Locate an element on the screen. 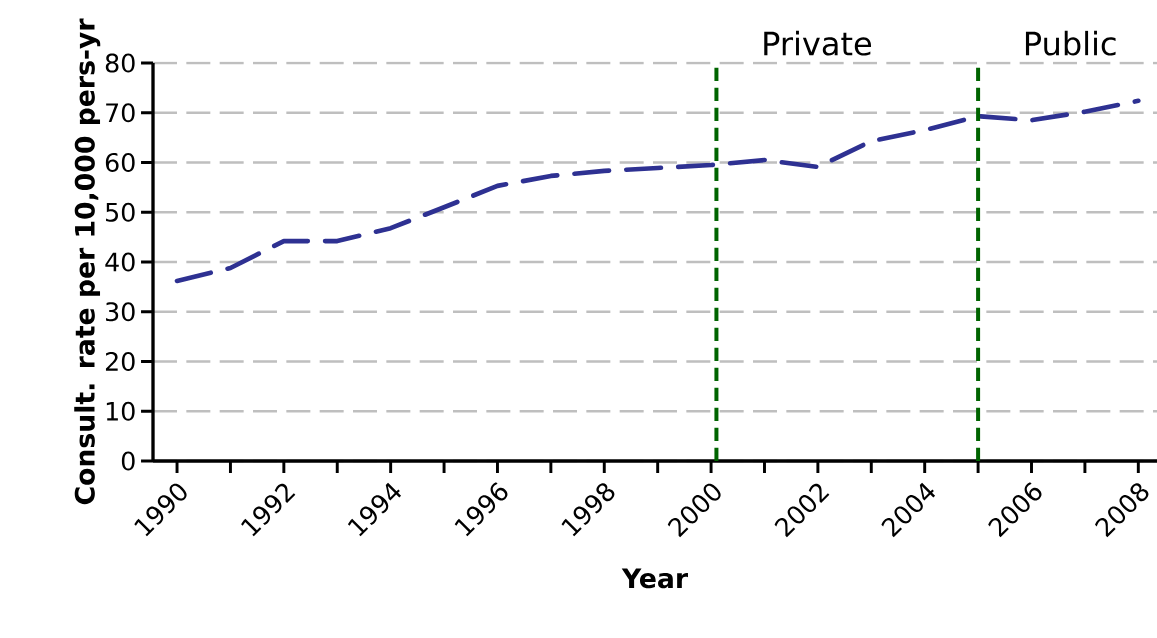 The image size is (1157, 638). y-tick-label: 70 is located at coordinates (120, 113).